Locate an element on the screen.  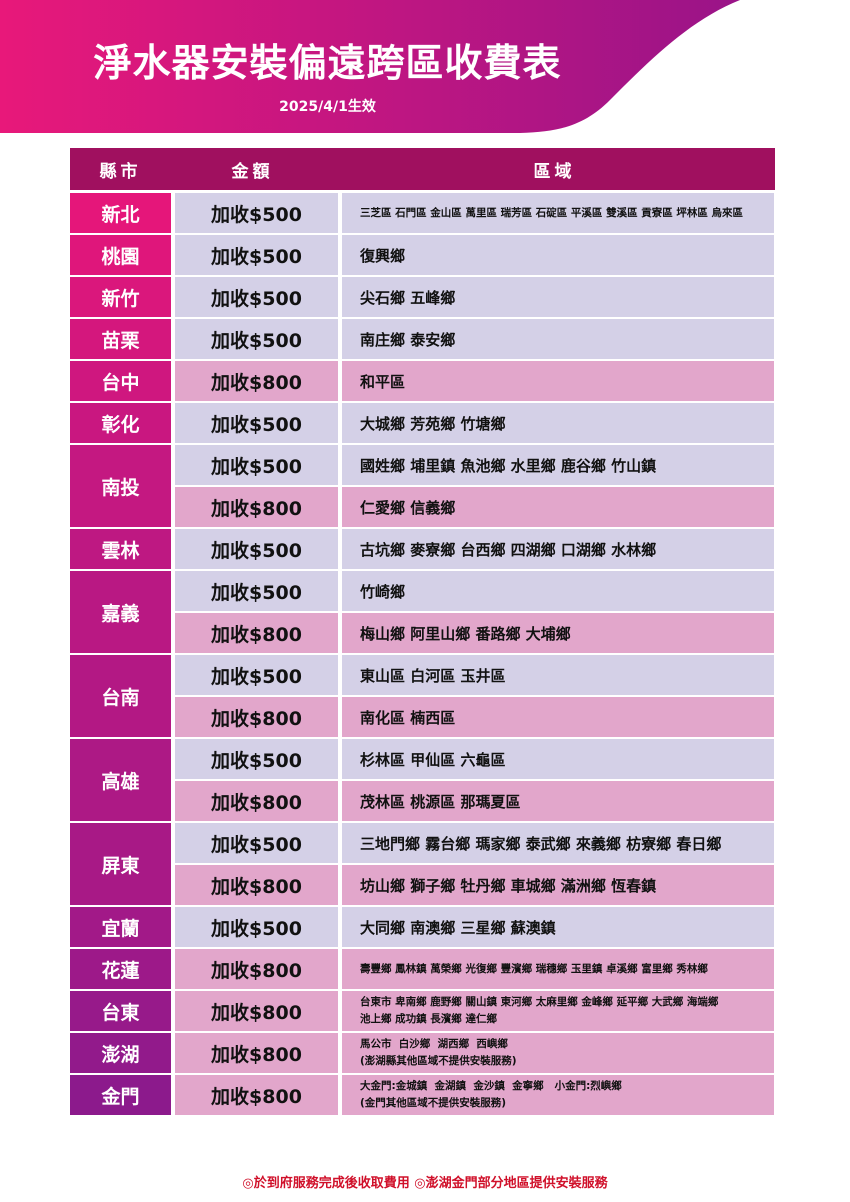
area-cell: 南庄鄉 泰安鄉 is located at coordinates (558, 339).